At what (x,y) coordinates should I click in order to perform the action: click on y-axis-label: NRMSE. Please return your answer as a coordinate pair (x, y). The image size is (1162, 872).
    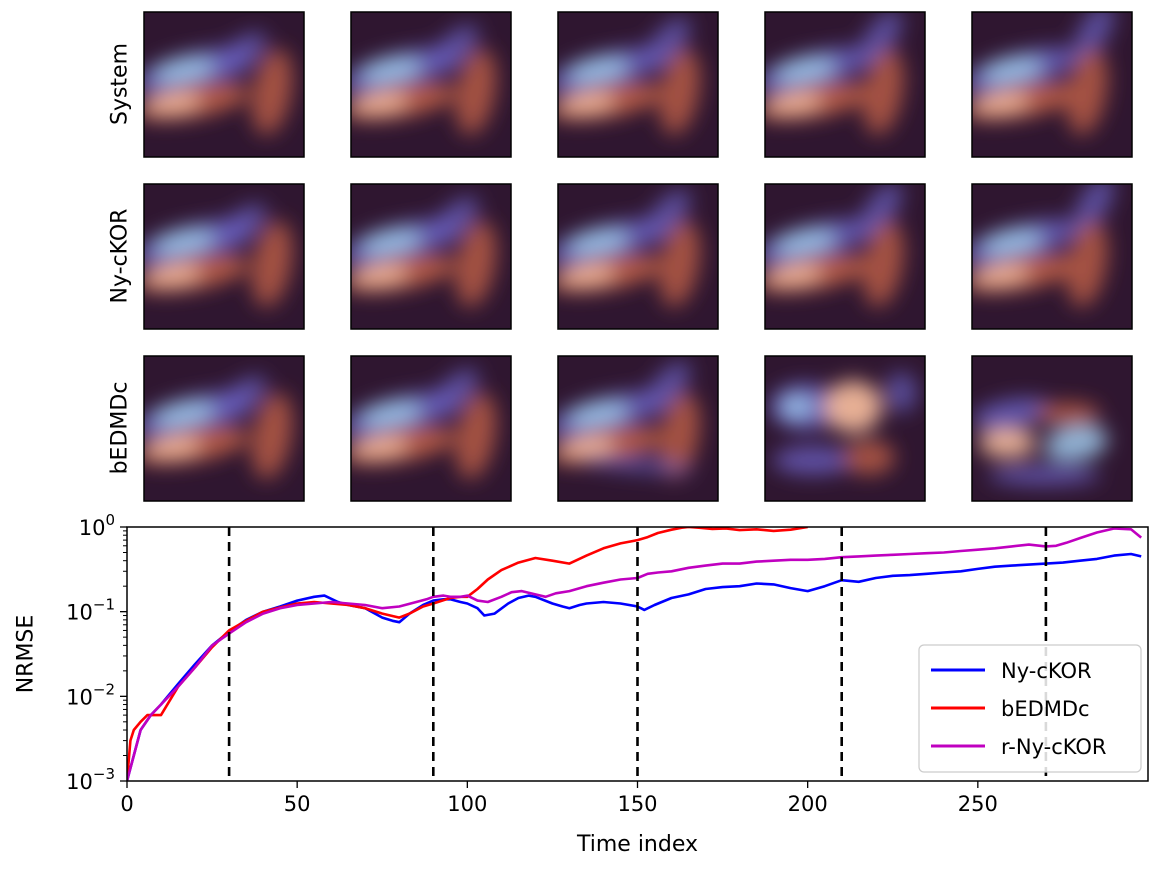
    Looking at the image, I should click on (26, 654).